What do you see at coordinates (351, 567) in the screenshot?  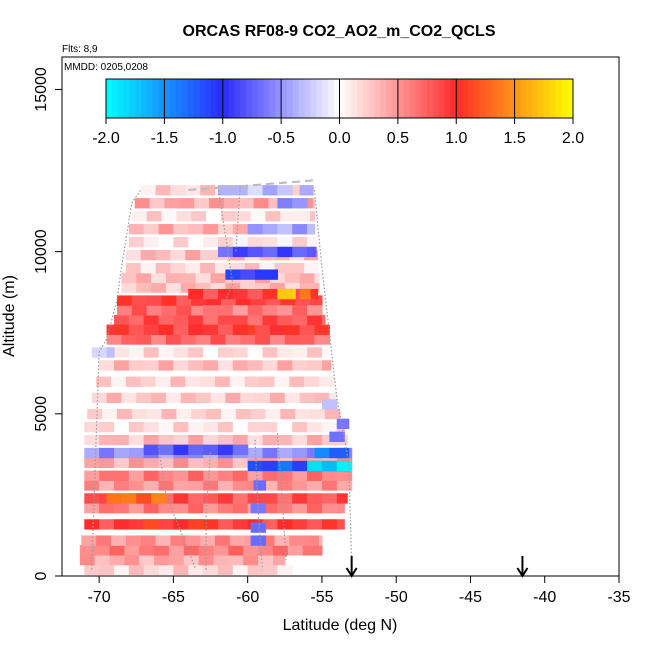 I see `down-arrow-icon` at bounding box center [351, 567].